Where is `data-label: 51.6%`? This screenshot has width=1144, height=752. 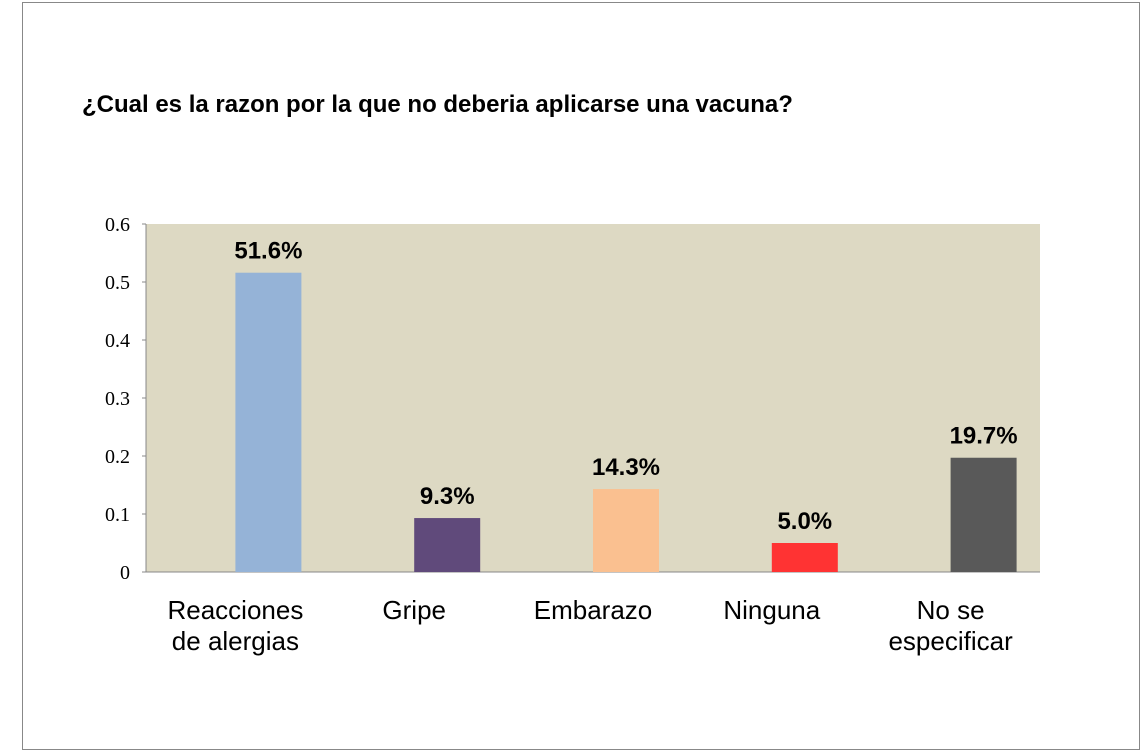
data-label: 51.6% is located at coordinates (268, 251).